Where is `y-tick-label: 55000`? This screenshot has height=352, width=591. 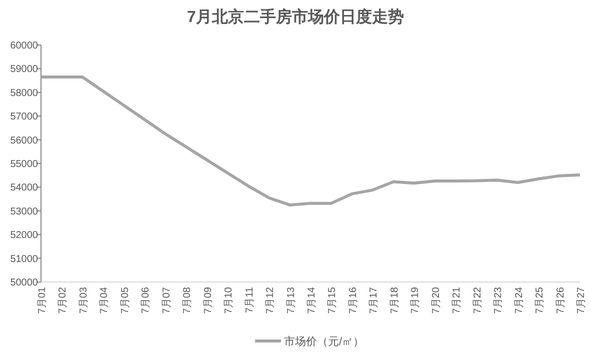
y-tick-label: 55000 is located at coordinates (24, 164).